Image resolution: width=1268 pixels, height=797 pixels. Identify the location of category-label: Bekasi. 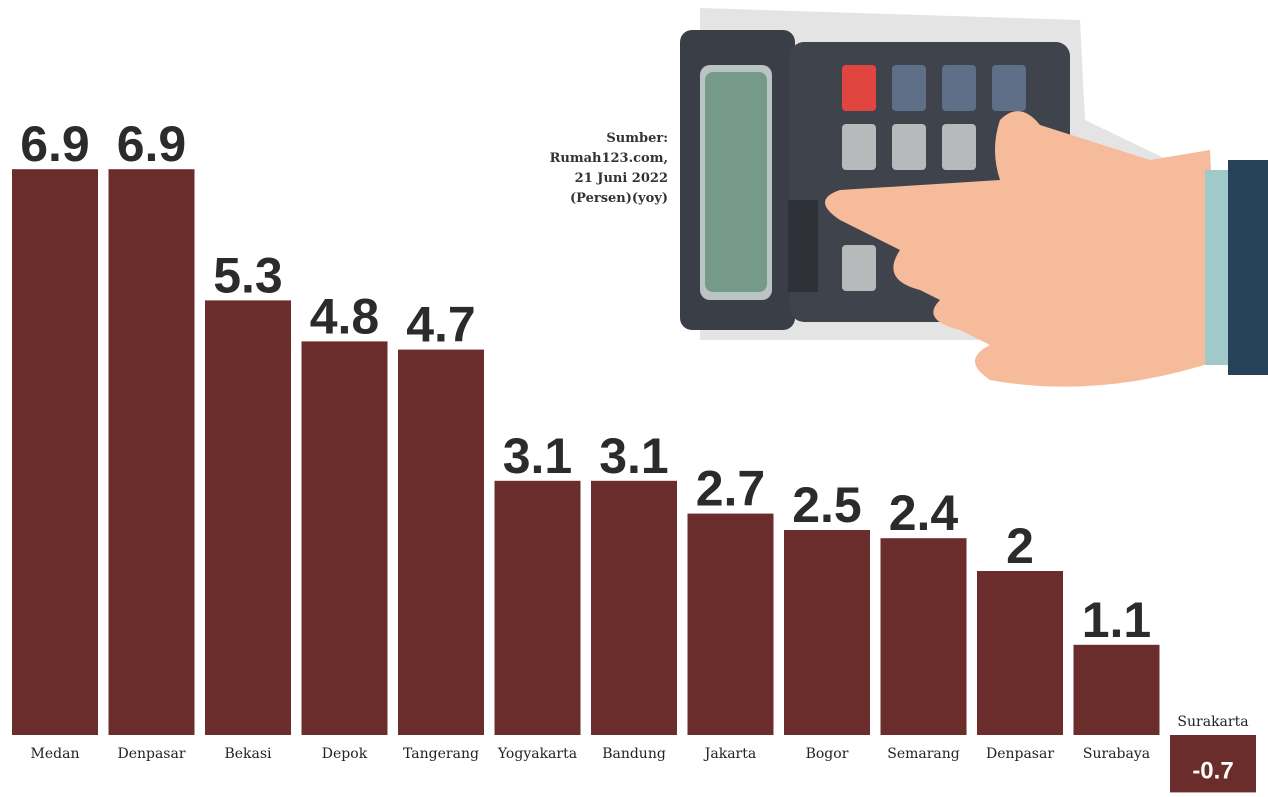
(248, 754).